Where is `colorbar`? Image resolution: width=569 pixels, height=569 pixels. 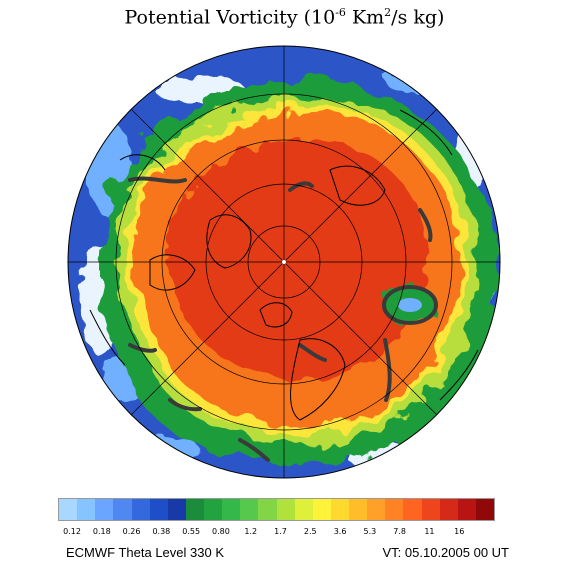
colorbar is located at coordinates (276, 509).